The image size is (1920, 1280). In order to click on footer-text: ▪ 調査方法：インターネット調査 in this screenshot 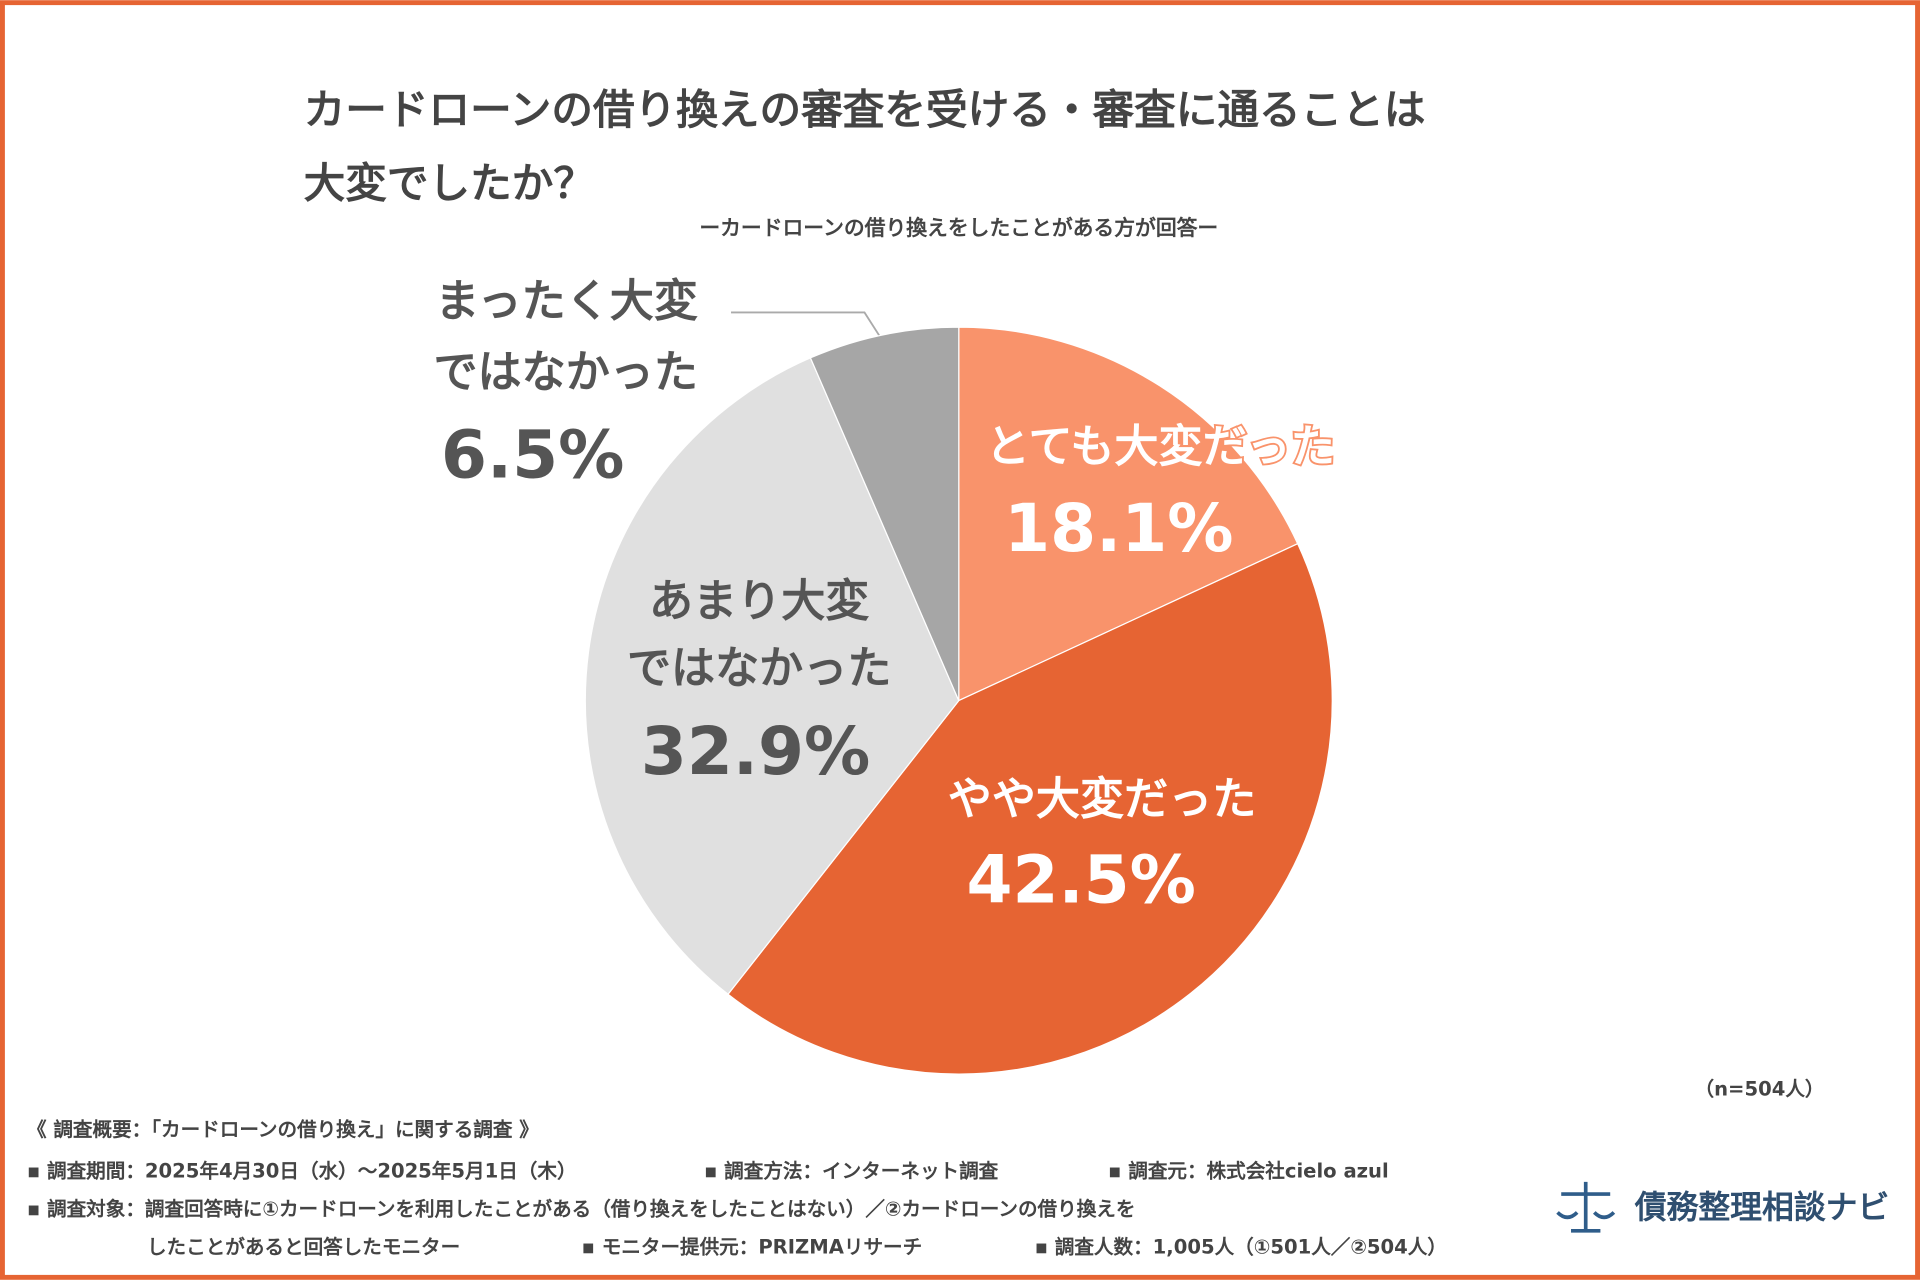, I will do `click(851, 1171)`.